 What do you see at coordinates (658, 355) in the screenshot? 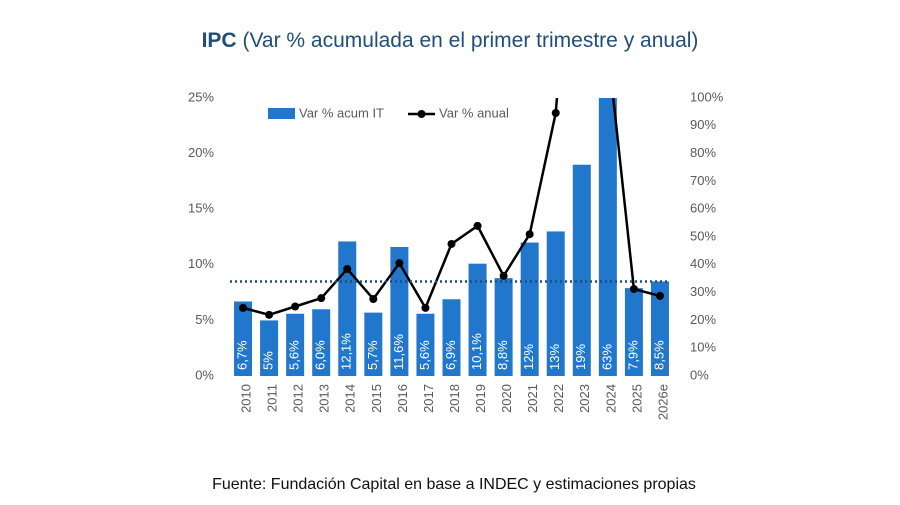
I see `value-label: 8,5%` at bounding box center [658, 355].